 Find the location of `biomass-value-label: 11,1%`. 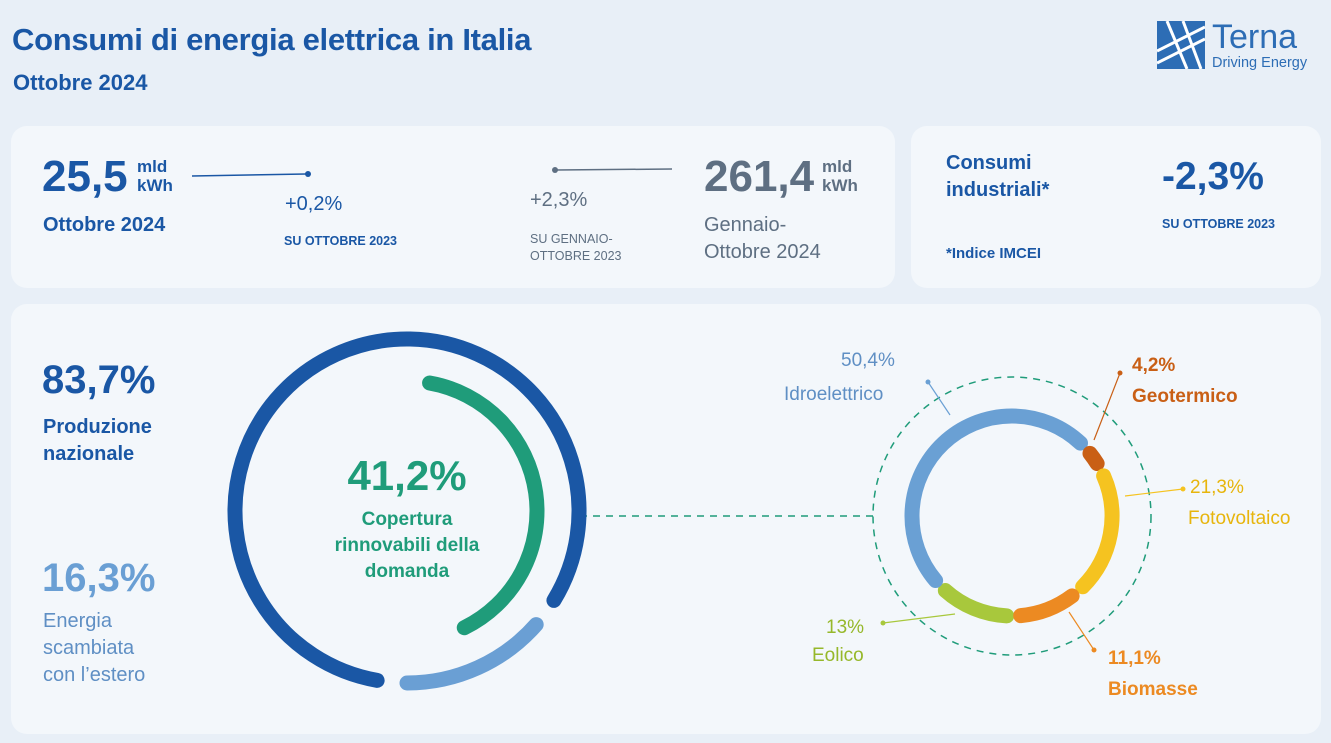

biomass-value-label: 11,1% is located at coordinates (1134, 658).